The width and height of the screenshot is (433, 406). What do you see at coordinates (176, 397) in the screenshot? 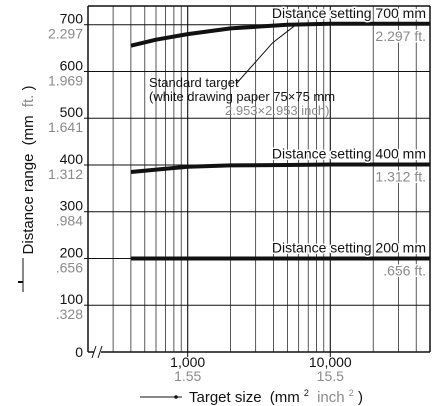
I see `x-axis-title-leader-dot` at bounding box center [176, 397].